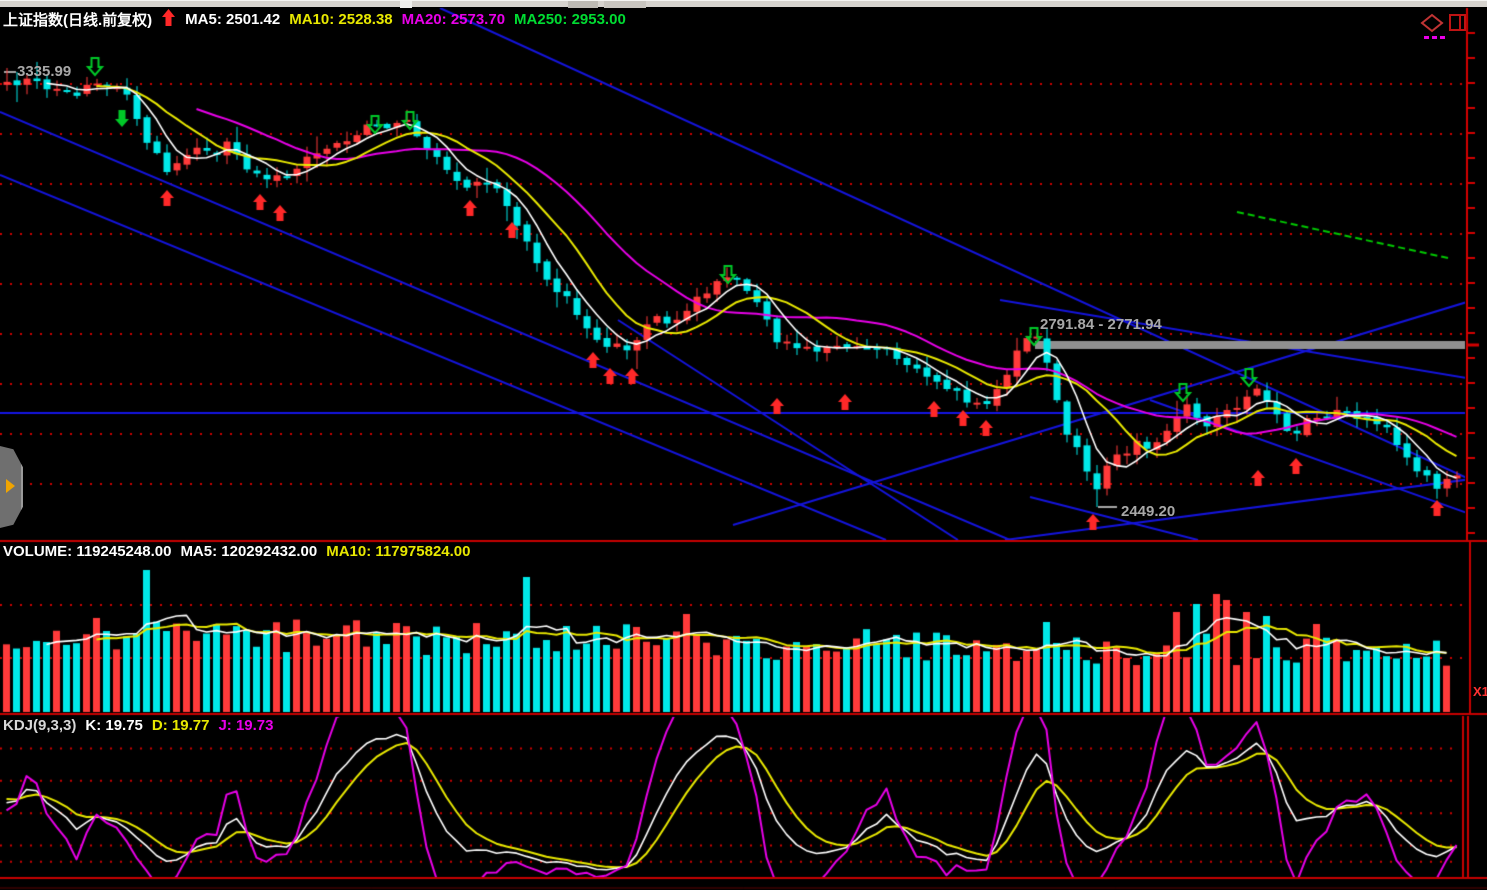 This screenshot has height=890, width=1487. Describe the element at coordinates (233, 19) in the screenshot. I see `ma5-value: MA5: 2501.42` at that location.